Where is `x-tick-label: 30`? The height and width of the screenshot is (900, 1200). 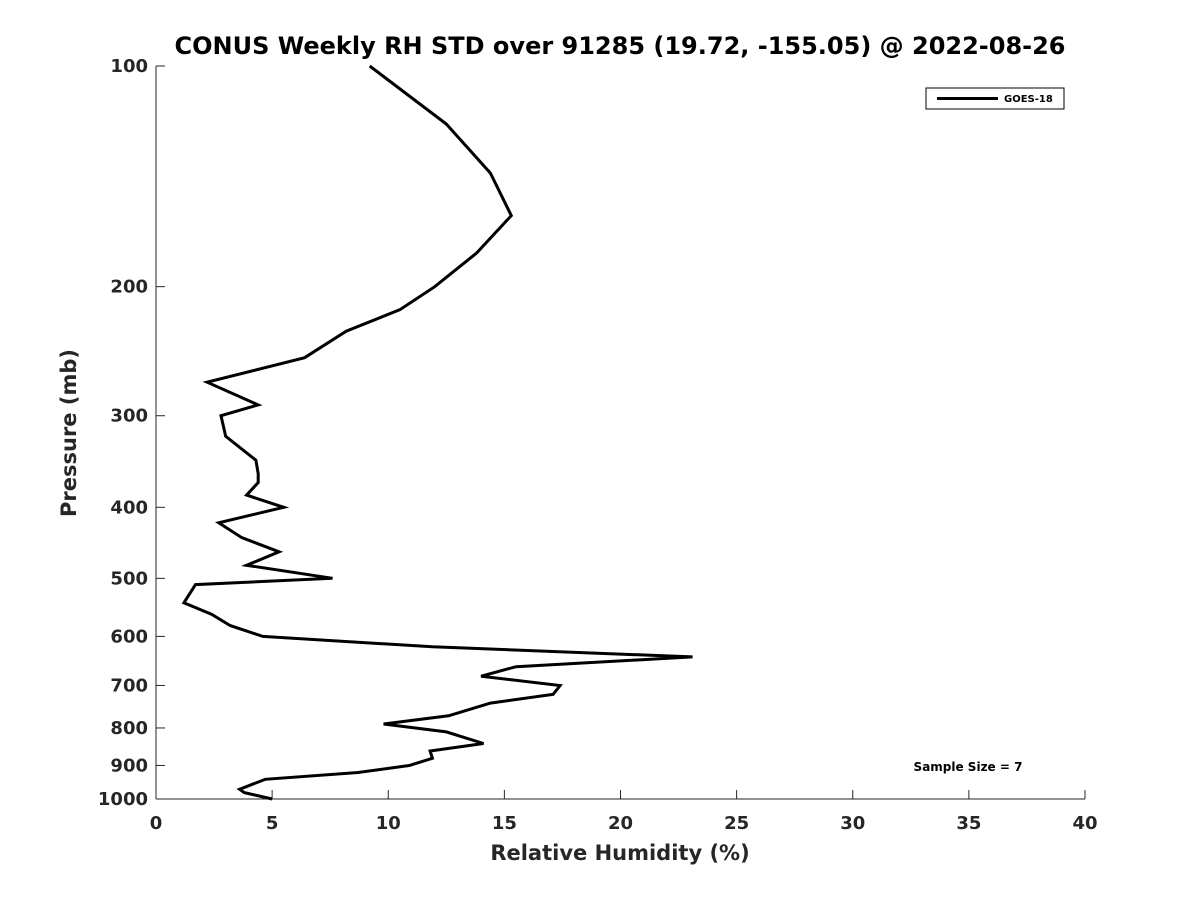
x-tick-label: 30 is located at coordinates (852, 823).